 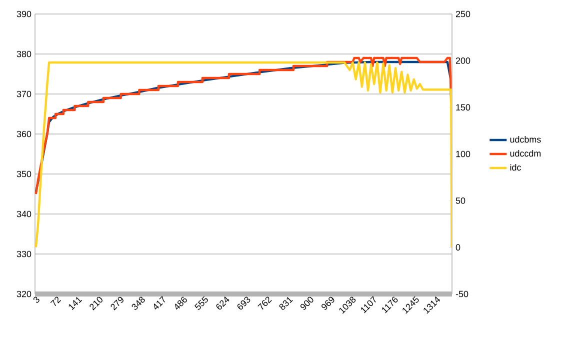 I want to click on y2-tick-label: 200, so click(x=463, y=60).